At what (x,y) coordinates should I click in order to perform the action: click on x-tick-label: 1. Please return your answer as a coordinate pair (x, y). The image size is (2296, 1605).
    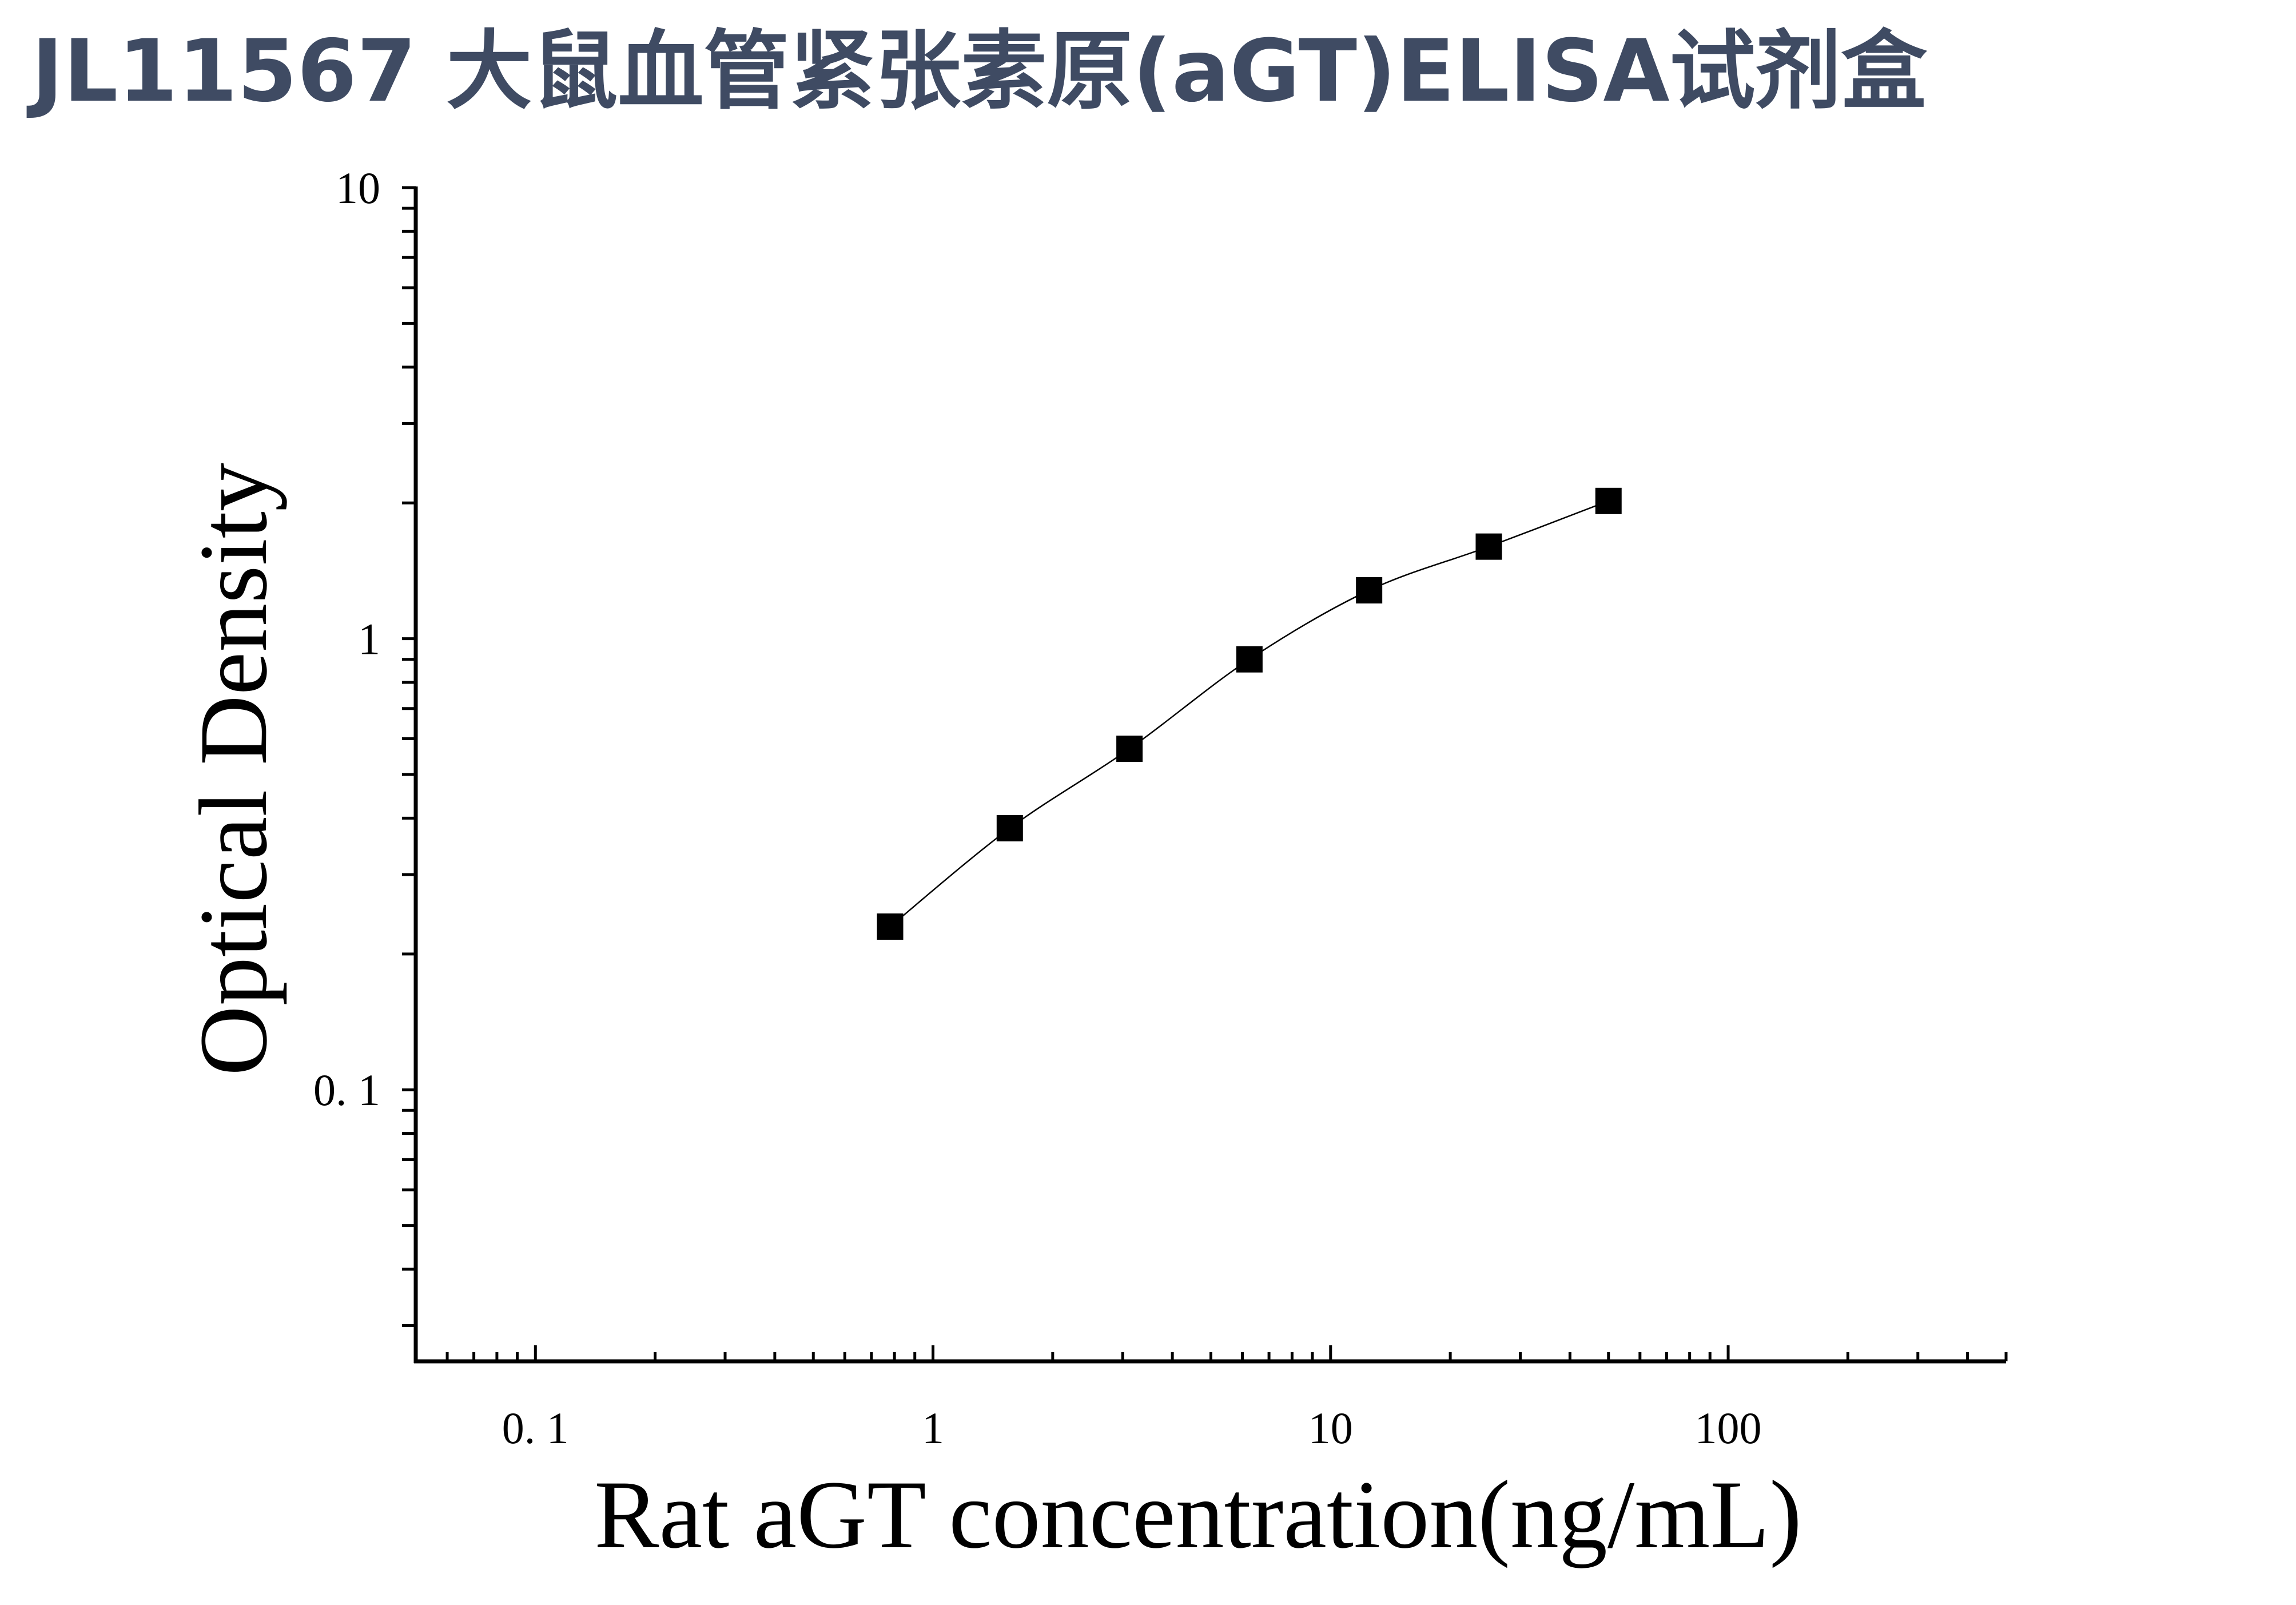
    Looking at the image, I should click on (933, 1428).